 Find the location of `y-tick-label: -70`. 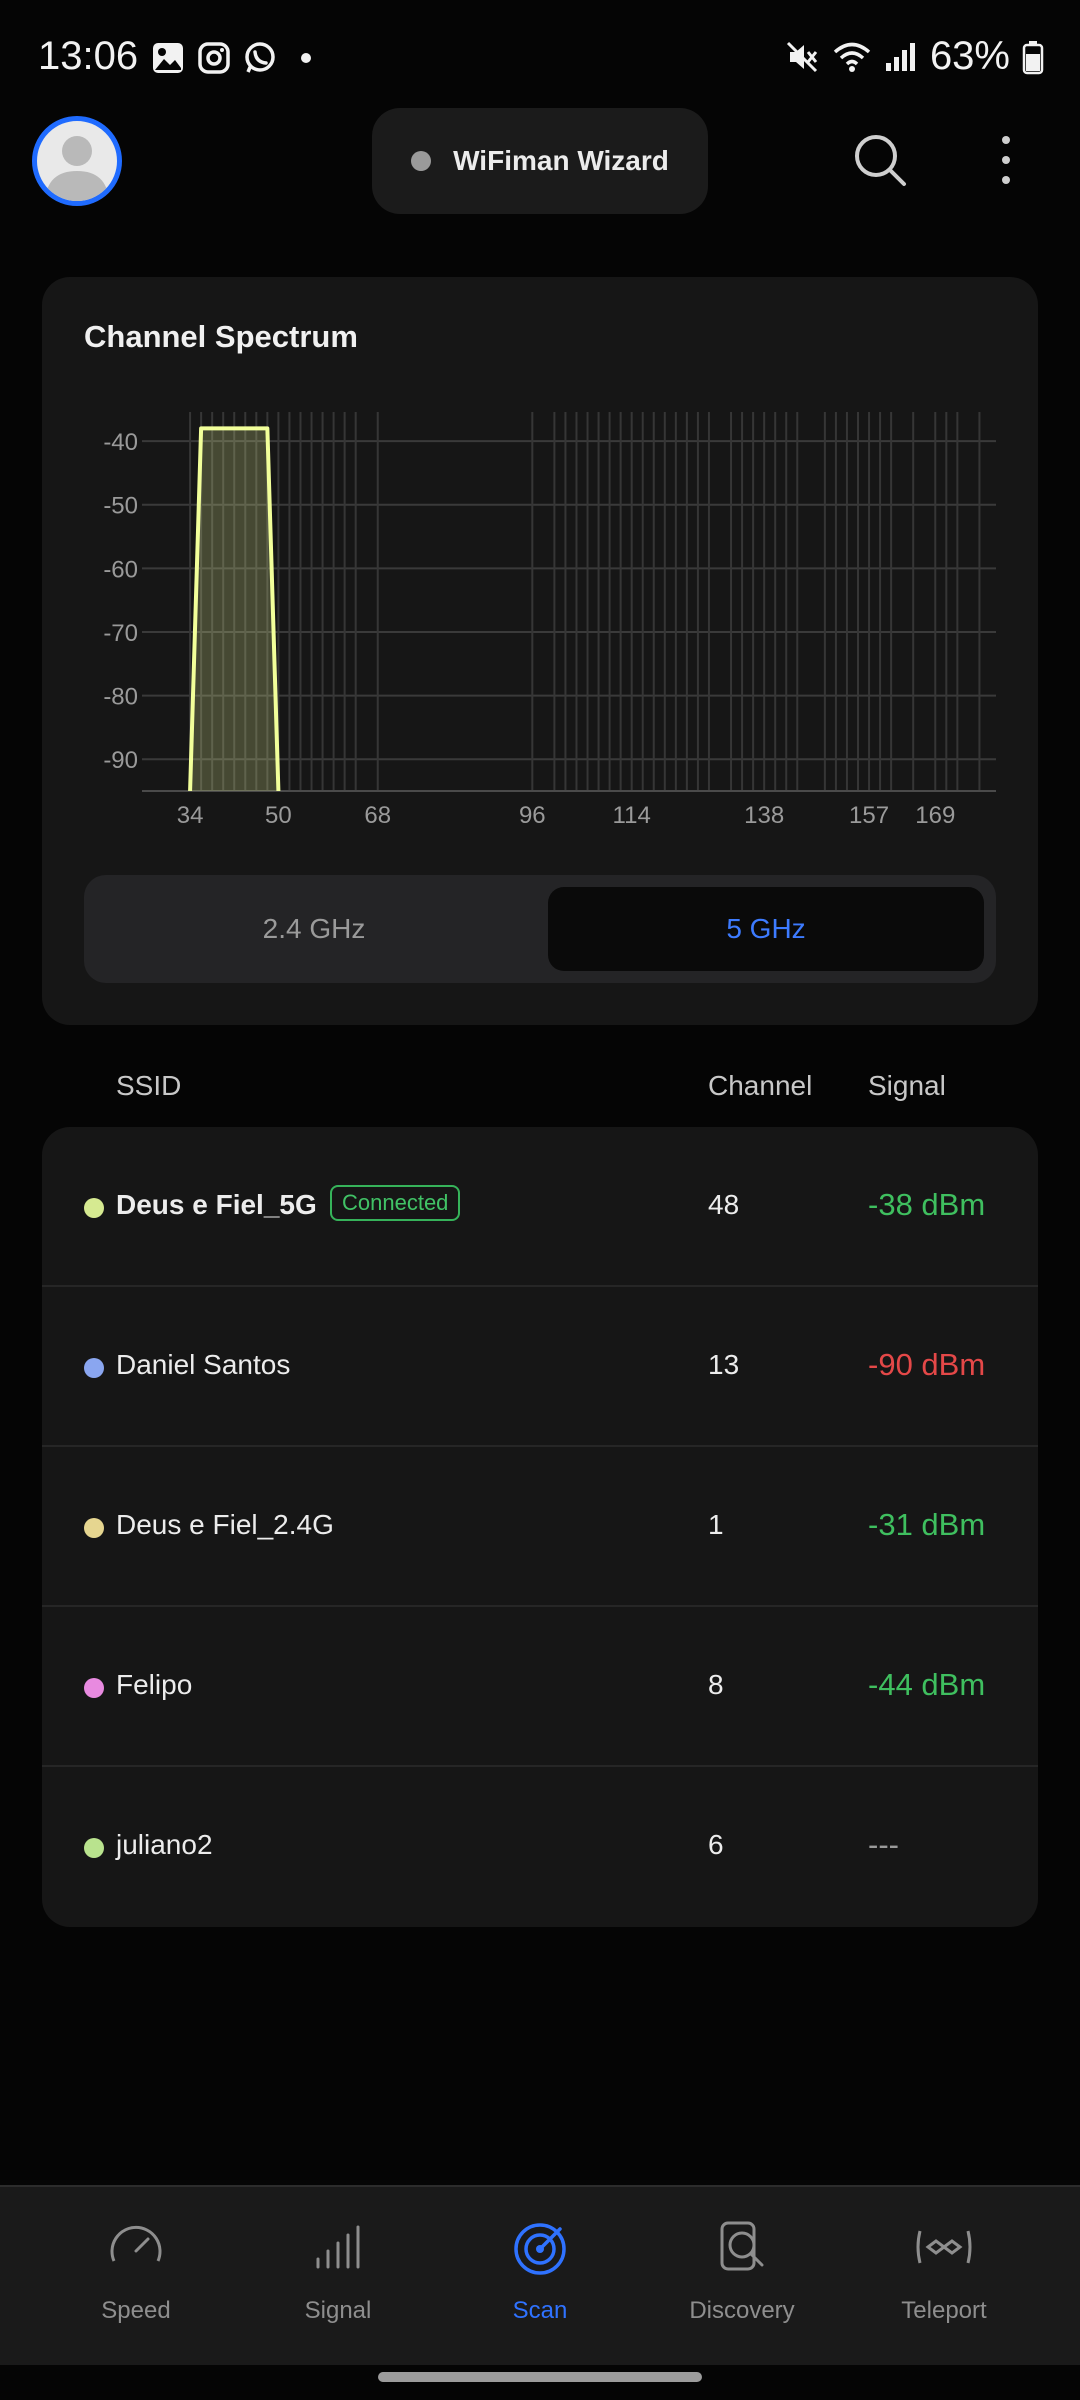

y-tick-label: -70 is located at coordinates (120, 633).